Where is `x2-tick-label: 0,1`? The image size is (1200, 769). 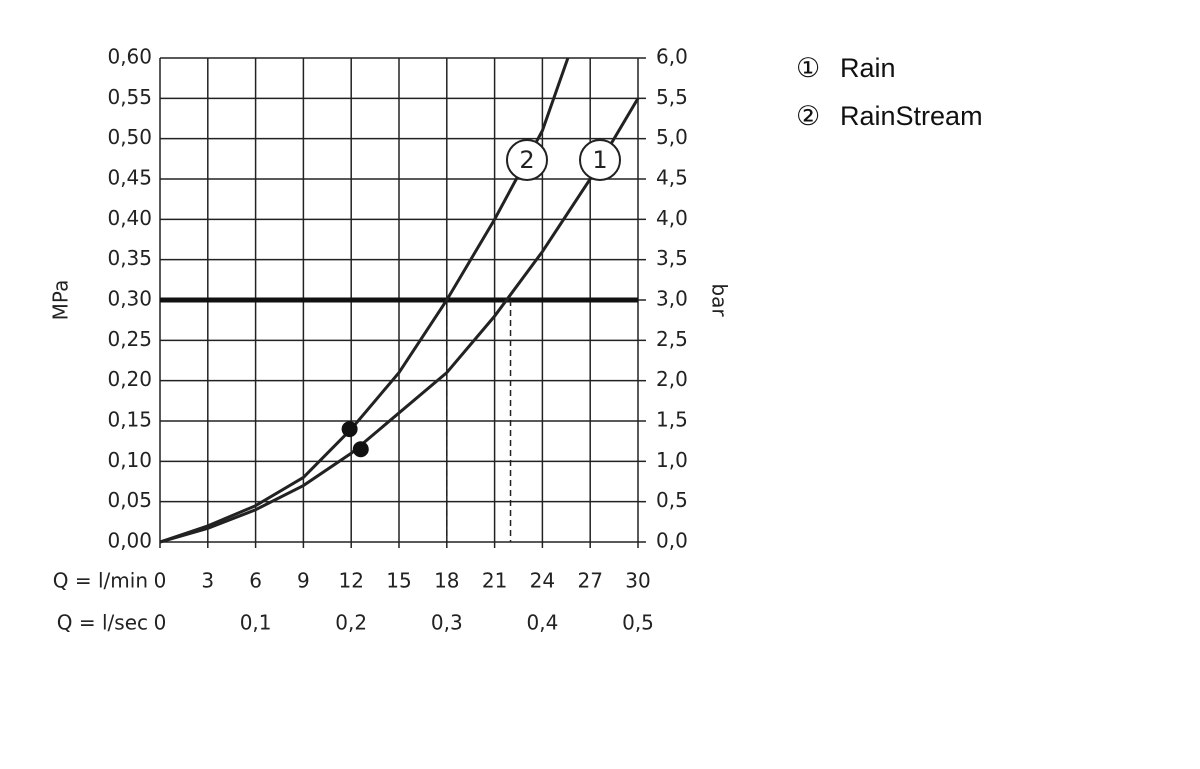
x2-tick-label: 0,1 is located at coordinates (256, 623).